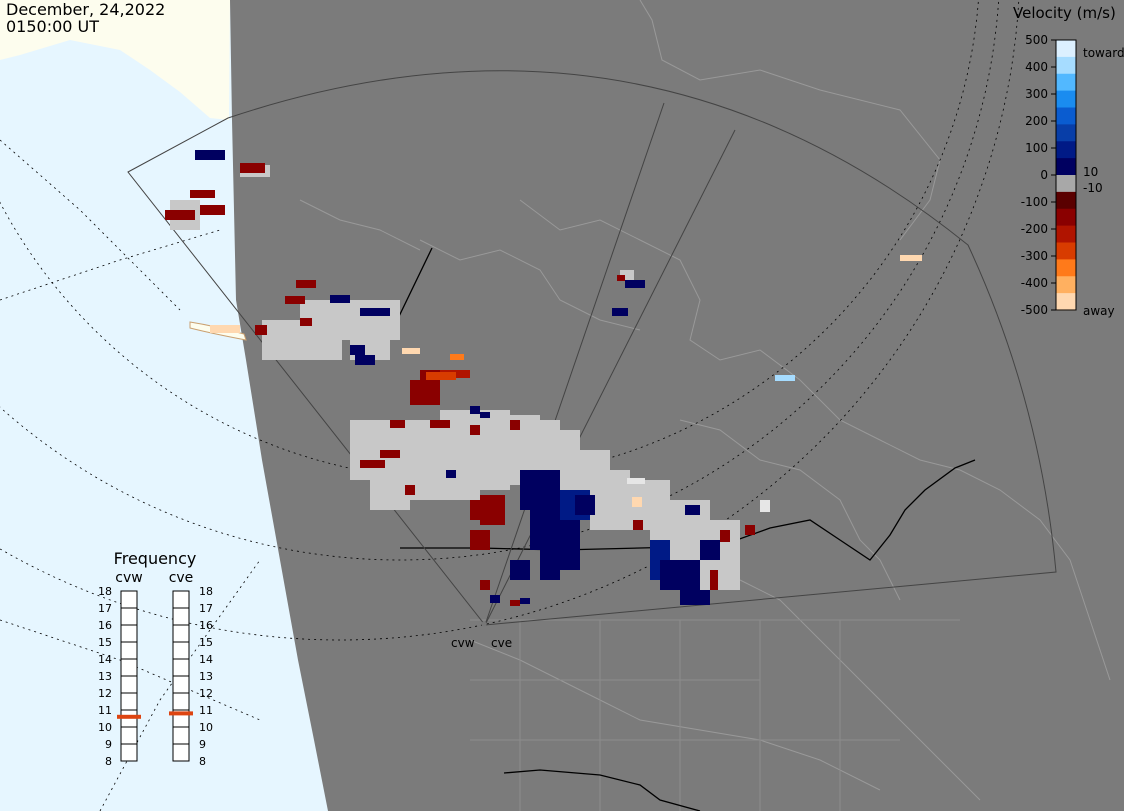 The width and height of the screenshot is (1124, 811). I want to click on frequency-scale-left-12: 12, so click(105, 693).